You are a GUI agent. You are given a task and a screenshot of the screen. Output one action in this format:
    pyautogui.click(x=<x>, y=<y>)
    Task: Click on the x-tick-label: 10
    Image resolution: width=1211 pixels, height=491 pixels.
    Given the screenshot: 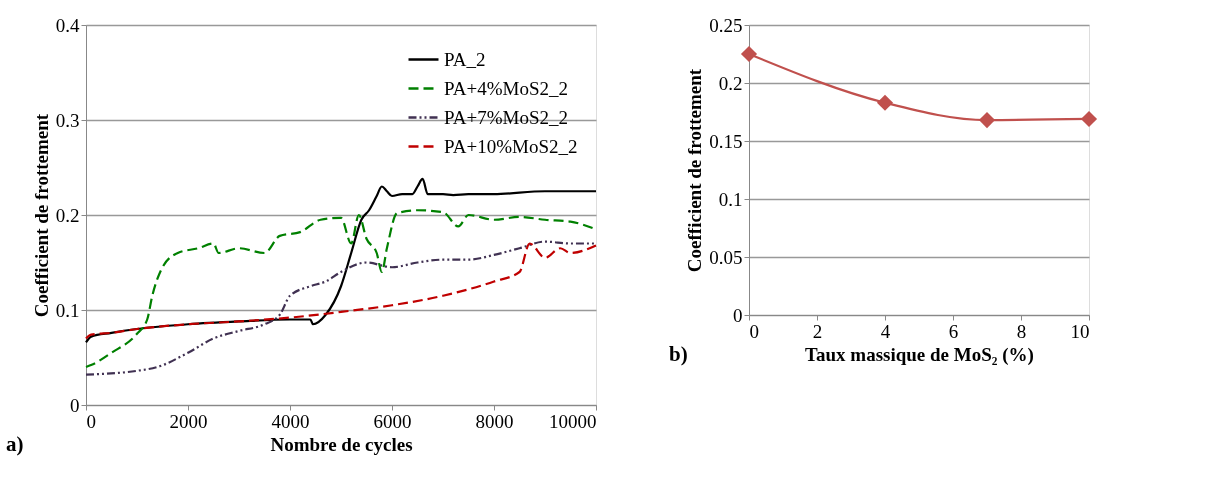 What is the action you would take?
    pyautogui.click(x=1080, y=331)
    